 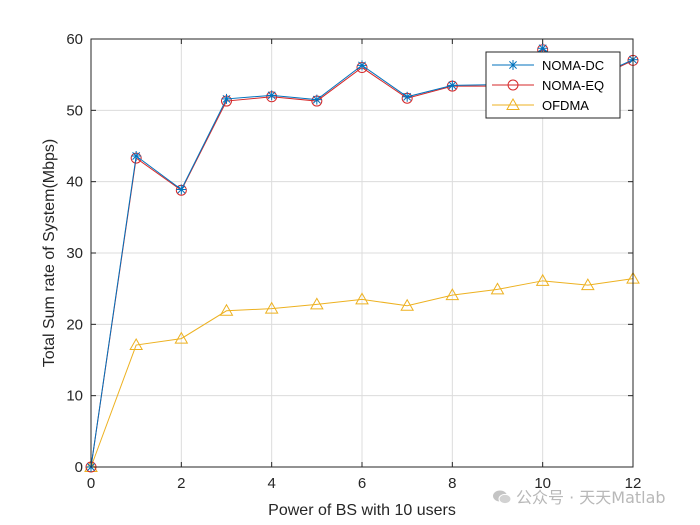 I want to click on watermark: 公众号 · 天天Matlab, so click(x=579, y=496).